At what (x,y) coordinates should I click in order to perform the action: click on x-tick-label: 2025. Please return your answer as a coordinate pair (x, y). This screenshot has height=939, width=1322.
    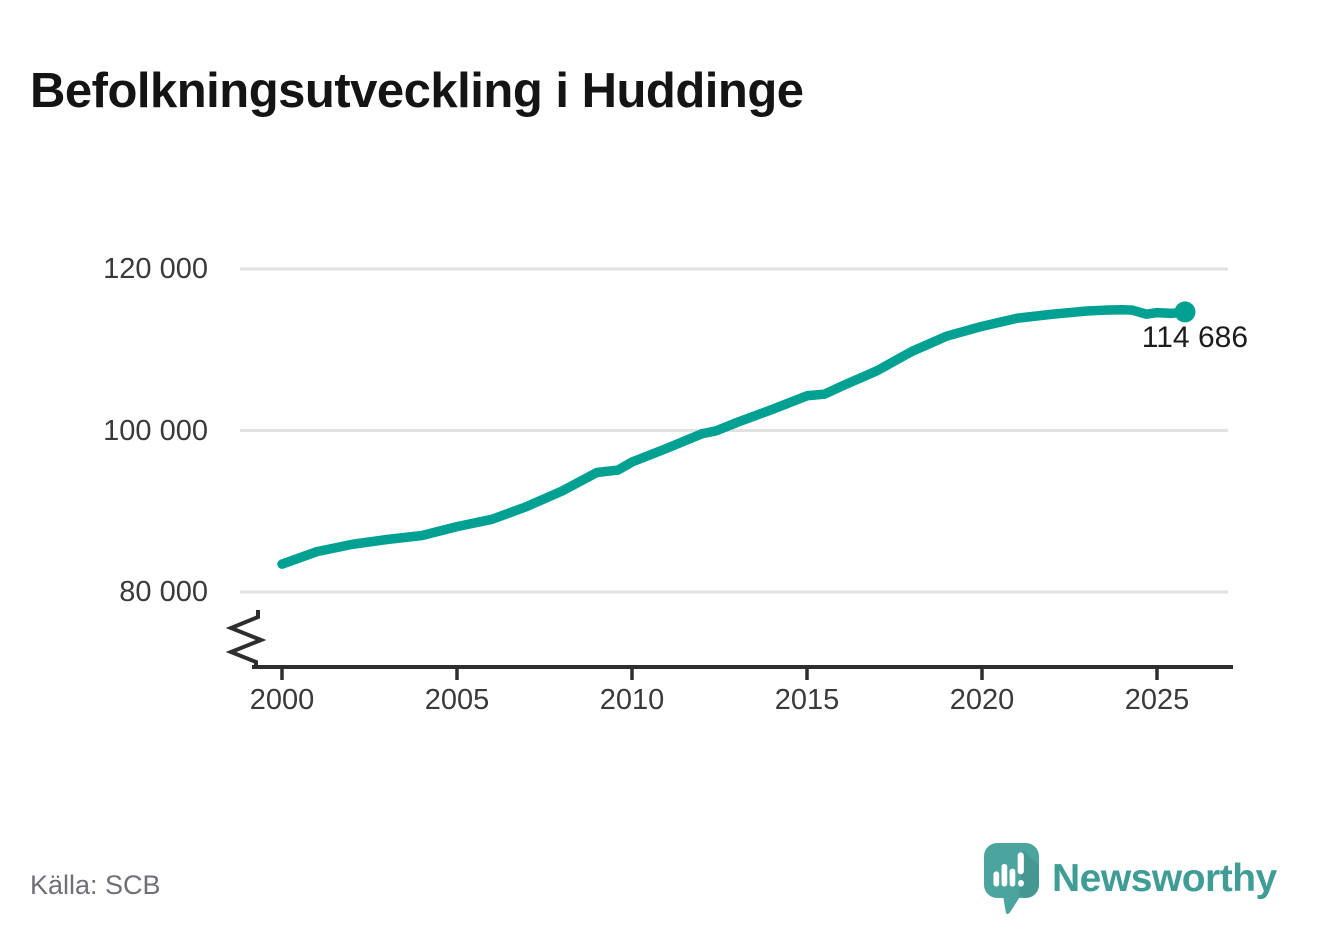
    Looking at the image, I should click on (1157, 700).